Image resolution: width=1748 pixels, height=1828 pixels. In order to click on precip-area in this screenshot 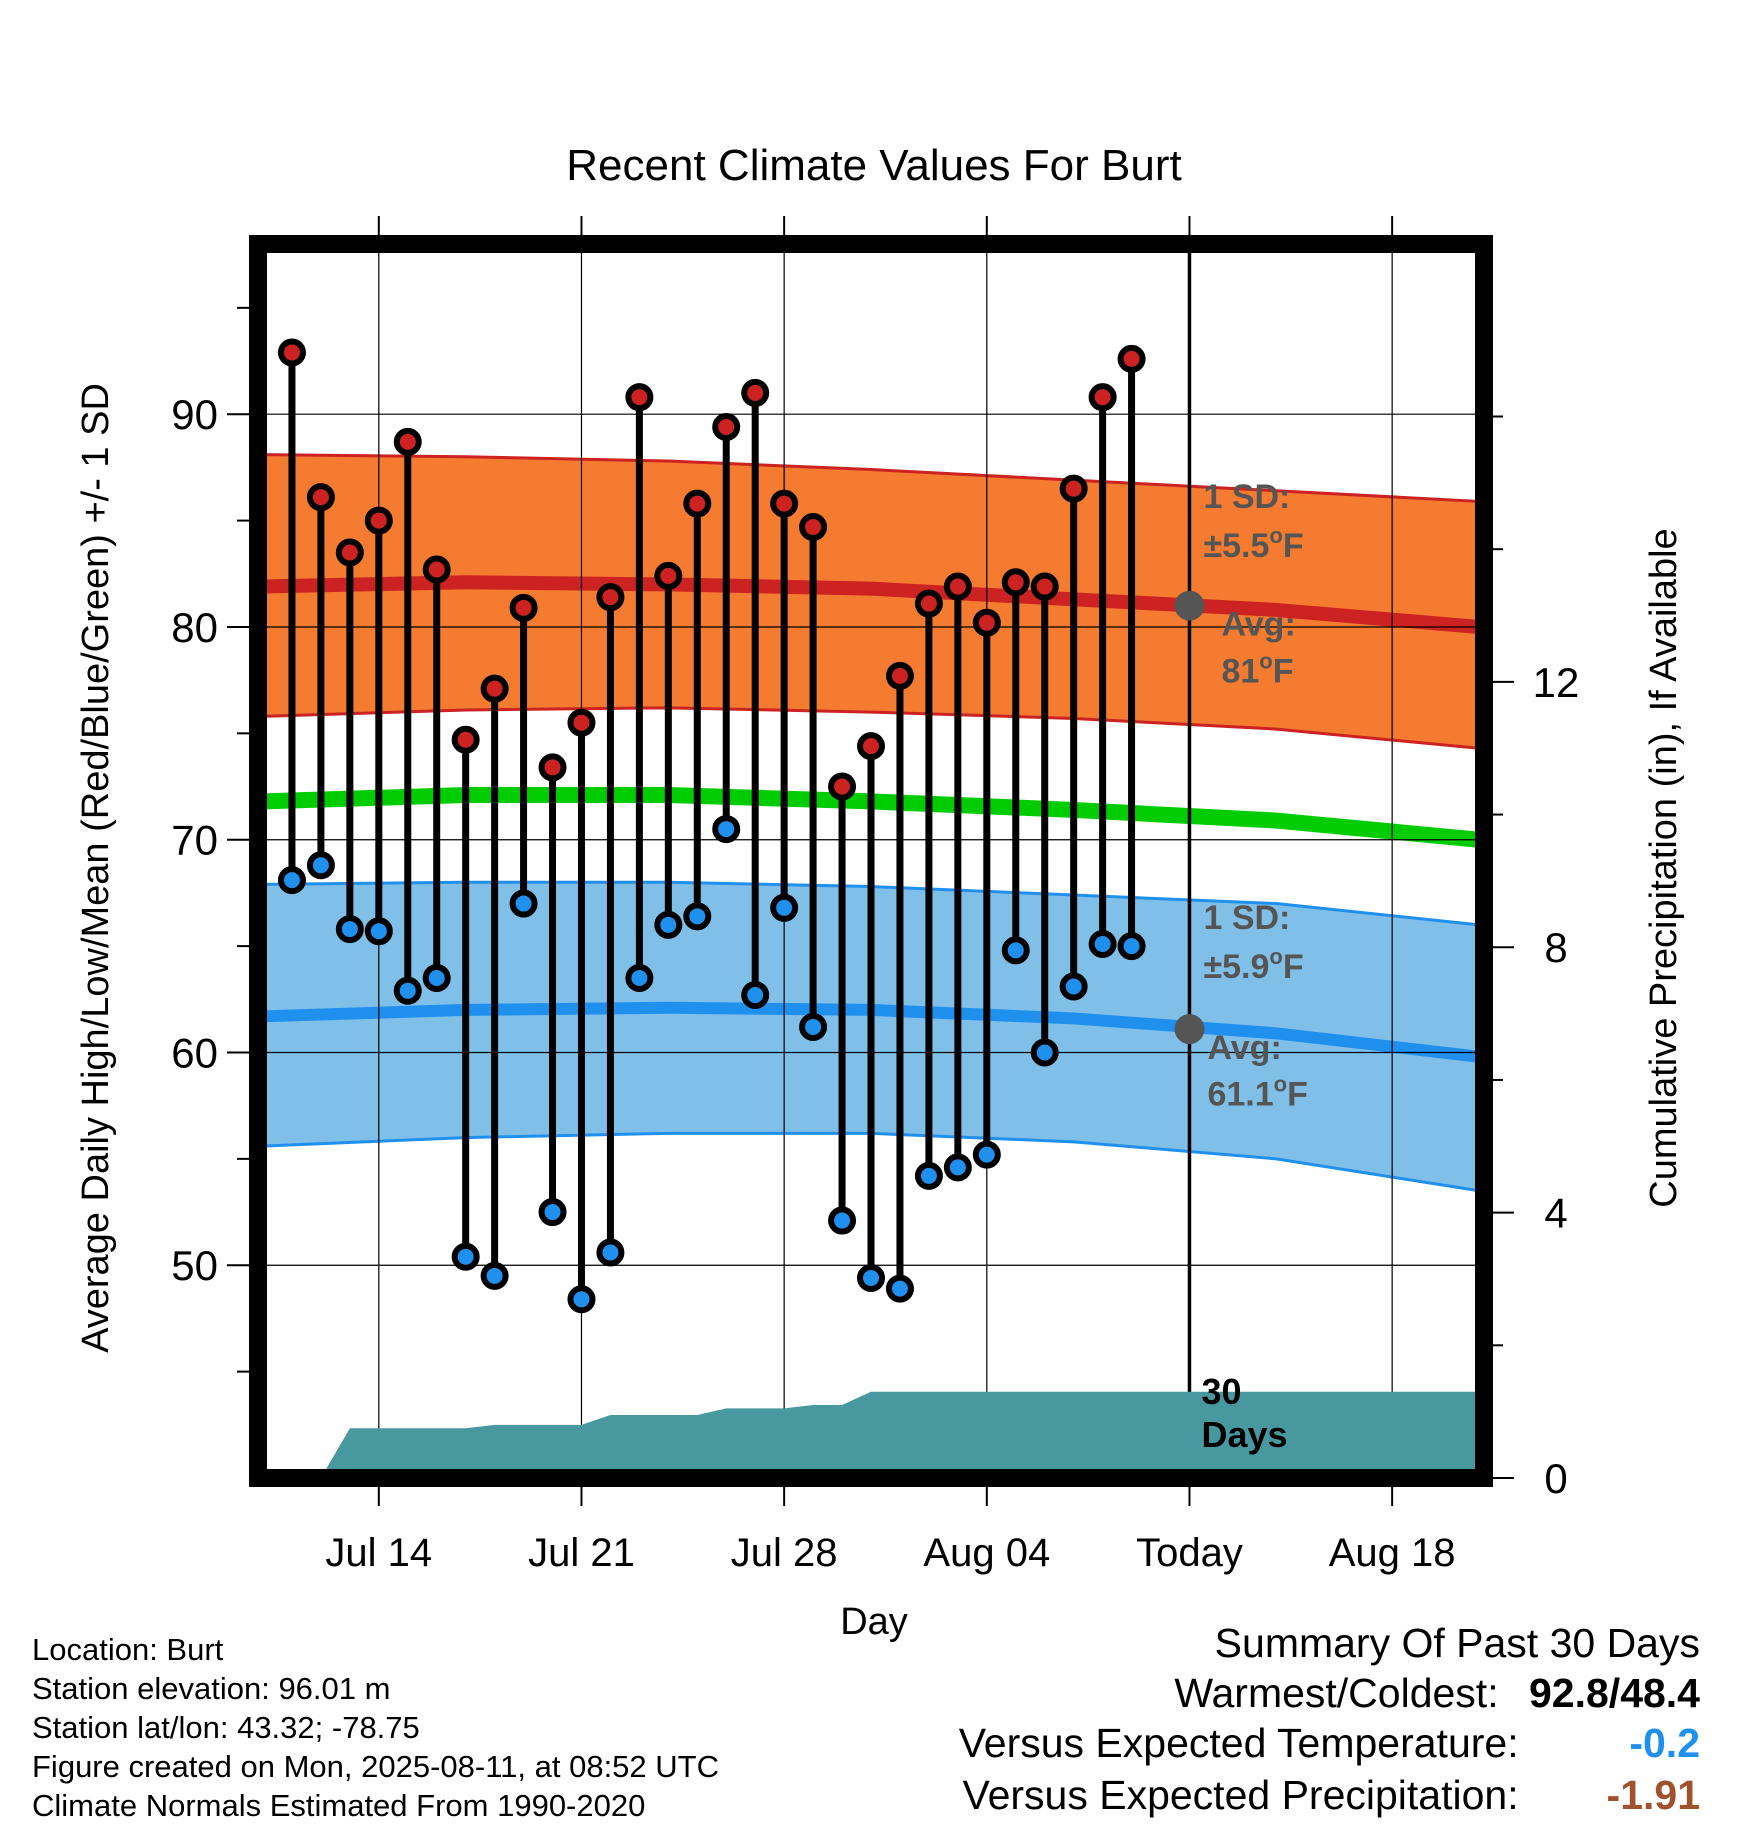, I will do `click(885, 1434)`.